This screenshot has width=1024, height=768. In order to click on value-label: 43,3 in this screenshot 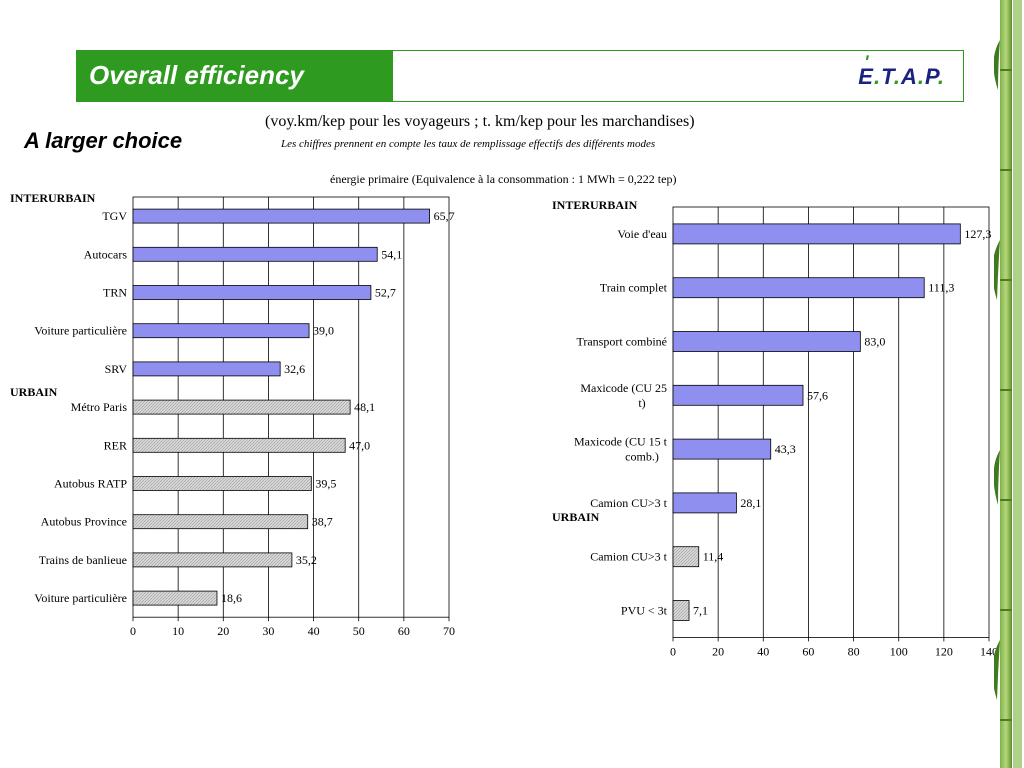, I will do `click(785, 449)`.